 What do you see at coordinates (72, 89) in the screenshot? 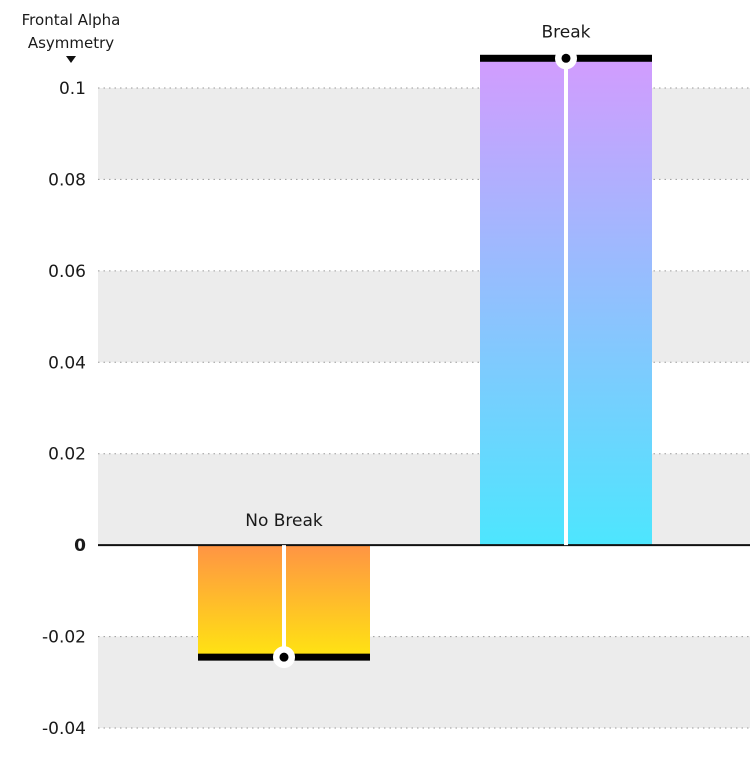
I see `y-tick-label: 0.1` at bounding box center [72, 89].